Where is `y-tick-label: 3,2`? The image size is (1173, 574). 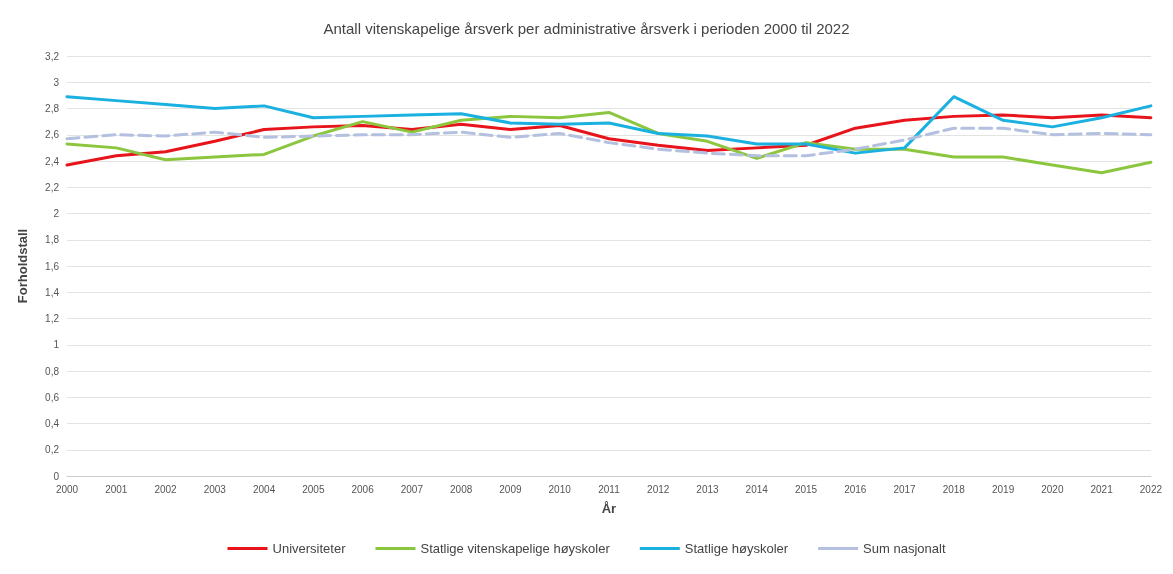
y-tick-label: 3,2 is located at coordinates (52, 56).